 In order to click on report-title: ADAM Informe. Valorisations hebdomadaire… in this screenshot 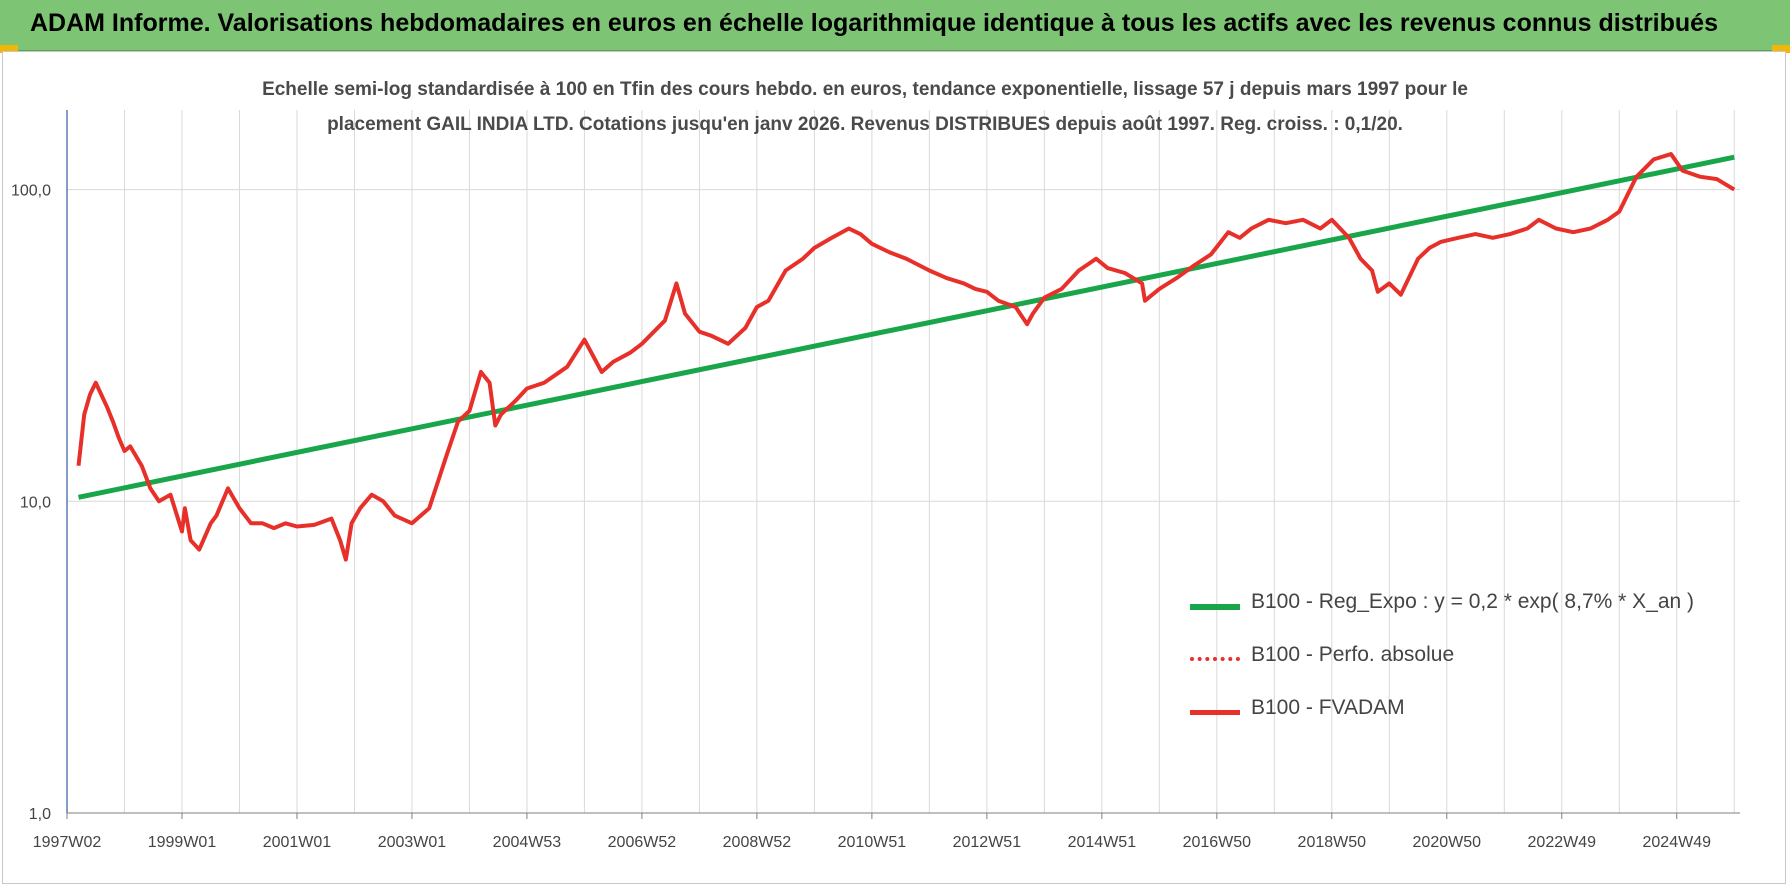, I will do `click(874, 23)`.